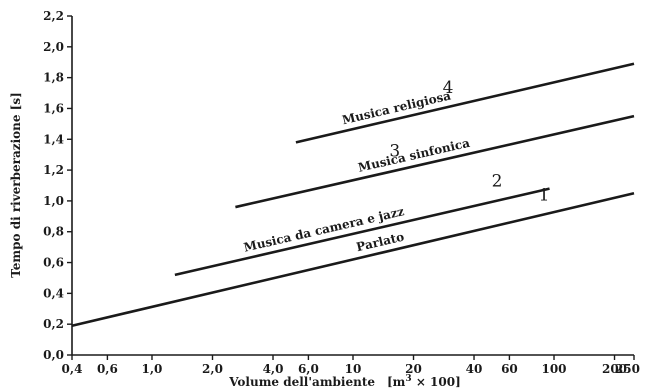  What do you see at coordinates (396, 382) in the screenshot?
I see `x-axis-unit-open: [m` at bounding box center [396, 382].